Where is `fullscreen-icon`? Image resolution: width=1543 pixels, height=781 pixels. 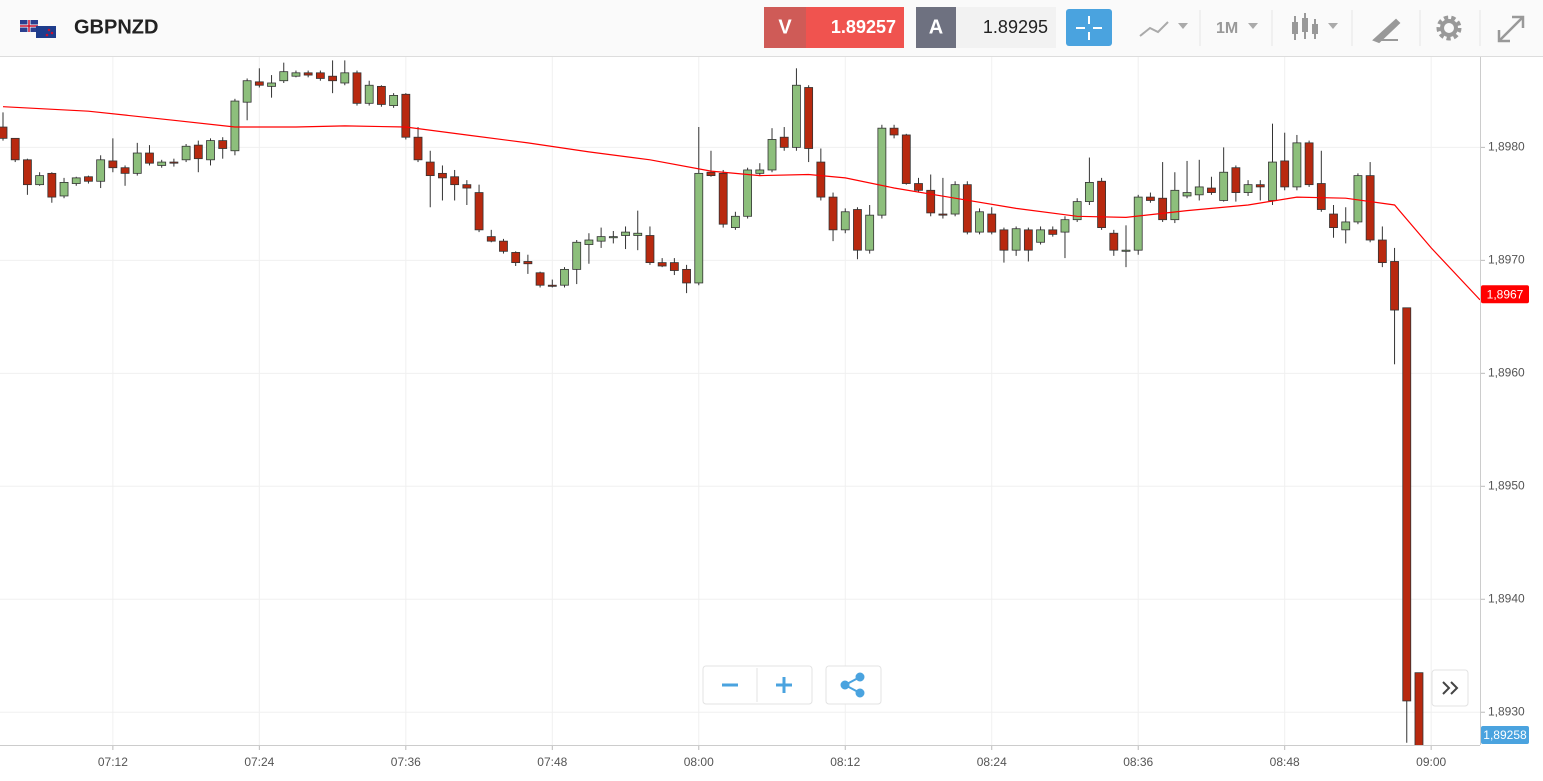
fullscreen-icon is located at coordinates (1511, 29).